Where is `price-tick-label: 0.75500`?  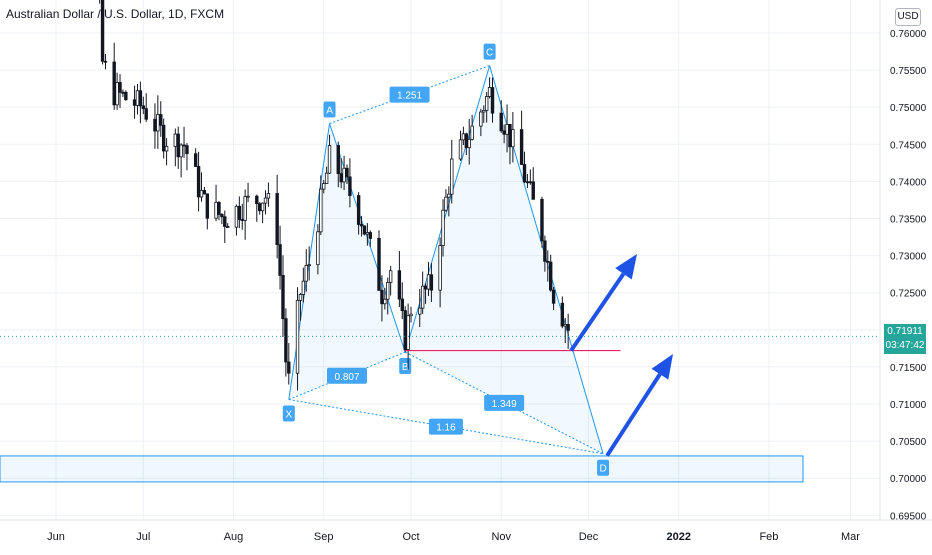
price-tick-label: 0.75500 is located at coordinates (908, 71).